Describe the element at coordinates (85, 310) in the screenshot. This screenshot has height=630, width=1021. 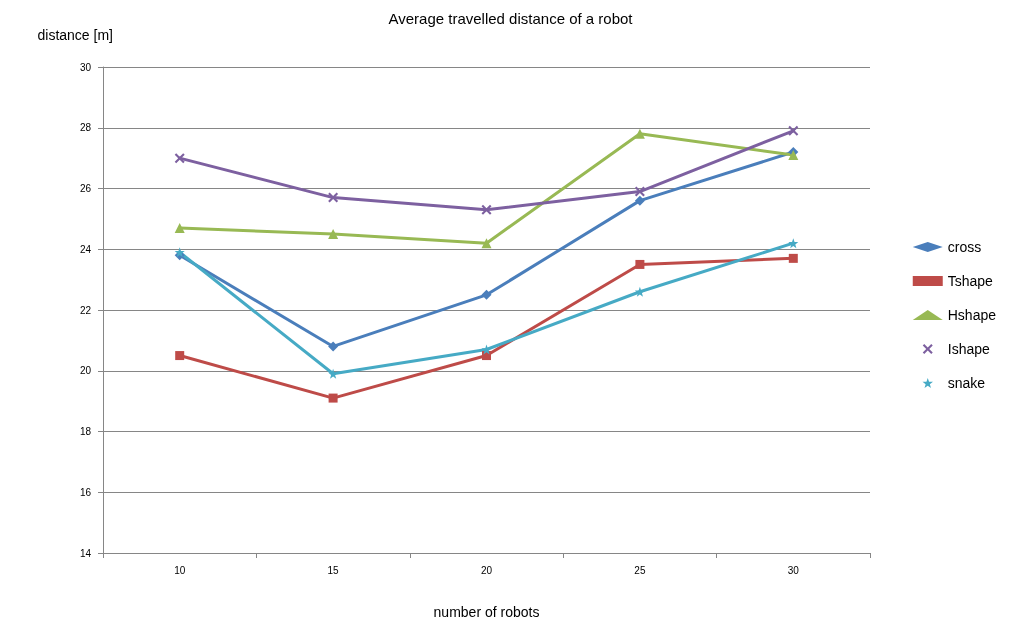
I see `y-tick-label: 22` at that location.